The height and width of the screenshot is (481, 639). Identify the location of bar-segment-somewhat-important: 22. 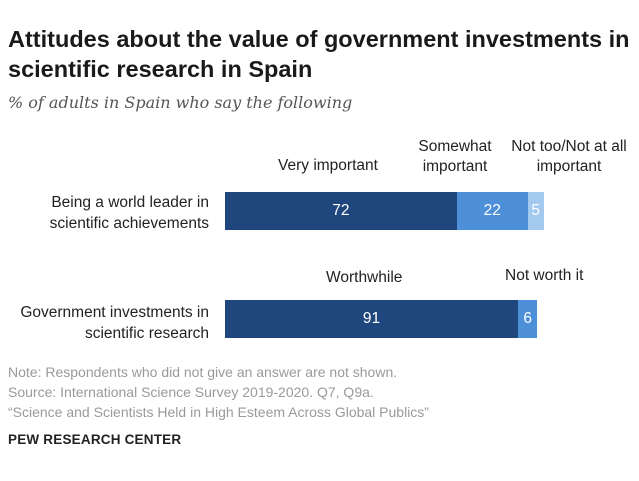
(492, 211).